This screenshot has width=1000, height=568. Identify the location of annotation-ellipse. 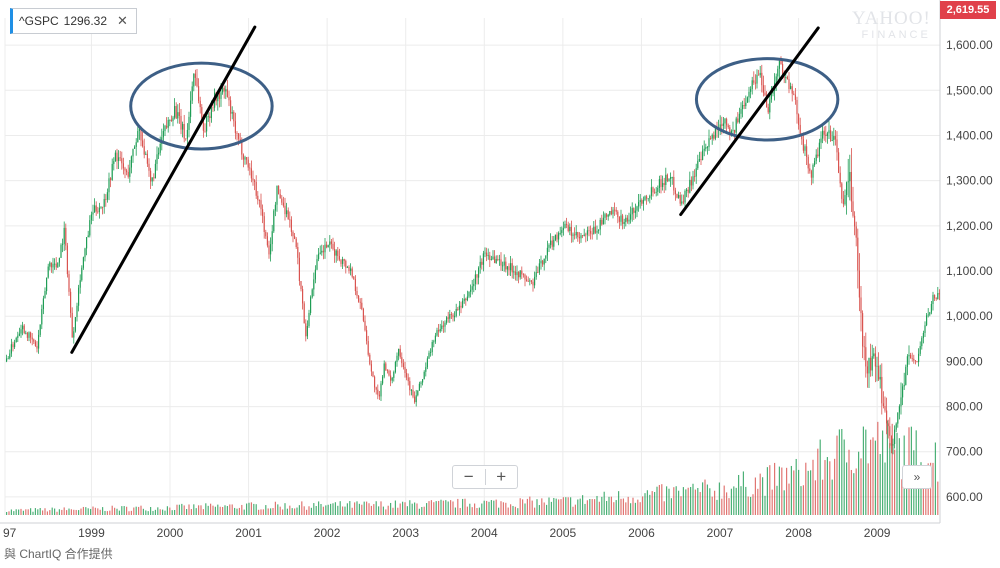
(767, 99).